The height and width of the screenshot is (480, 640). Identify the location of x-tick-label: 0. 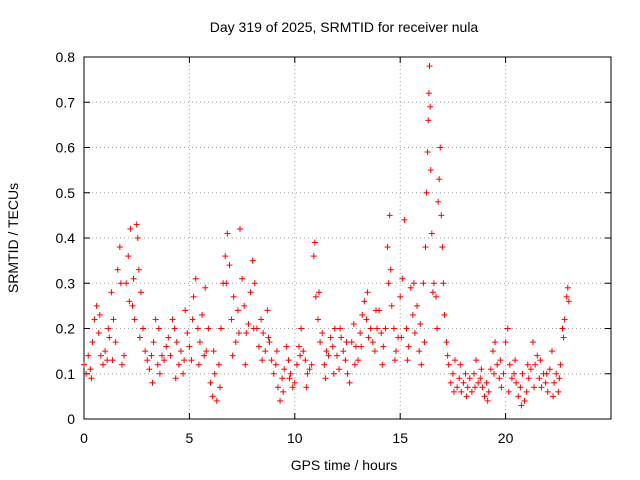
(84, 438).